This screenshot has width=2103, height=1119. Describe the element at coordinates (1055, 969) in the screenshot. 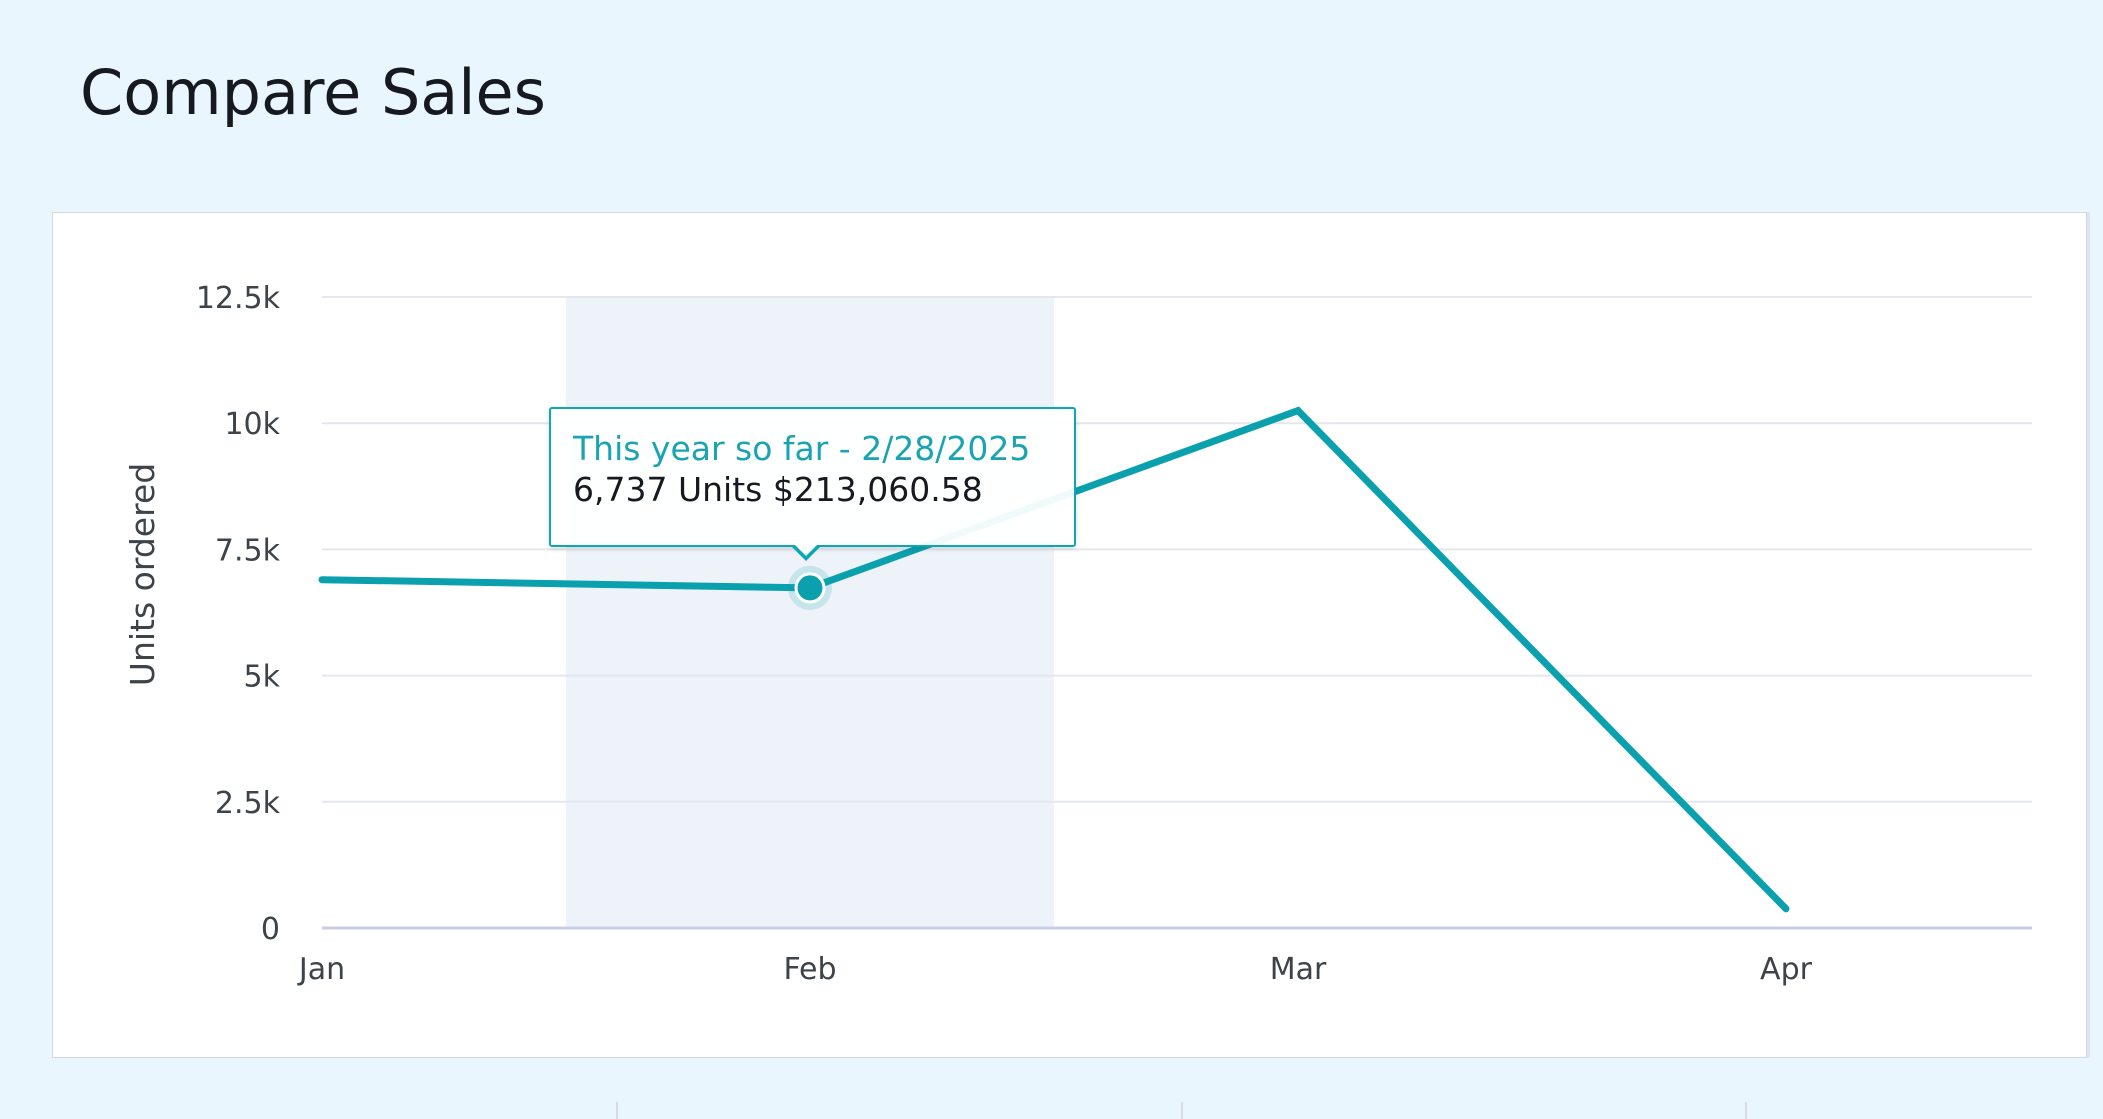

I see `x-tick-labels: Jan Feb Mar Apr` at that location.